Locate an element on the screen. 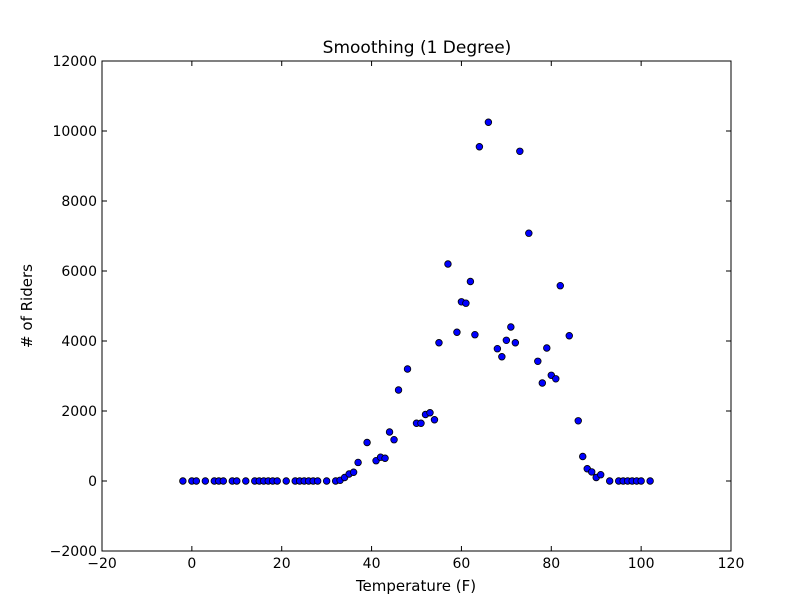 The height and width of the screenshot is (612, 812). y-tick-label: 6000 is located at coordinates (79, 272).